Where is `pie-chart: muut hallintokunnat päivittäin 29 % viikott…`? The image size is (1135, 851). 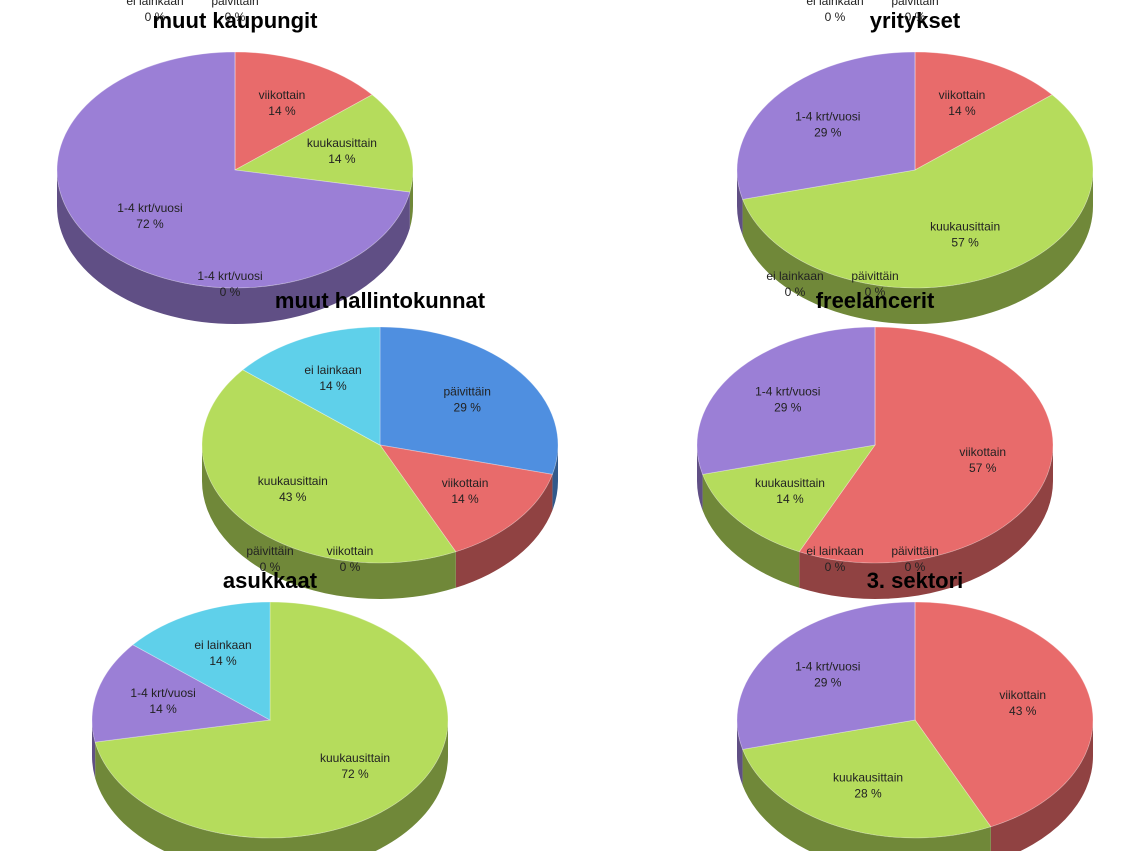
pie-chart: muut hallintokunnat päivittäin 29 % viikott… is located at coordinates (378, 434).